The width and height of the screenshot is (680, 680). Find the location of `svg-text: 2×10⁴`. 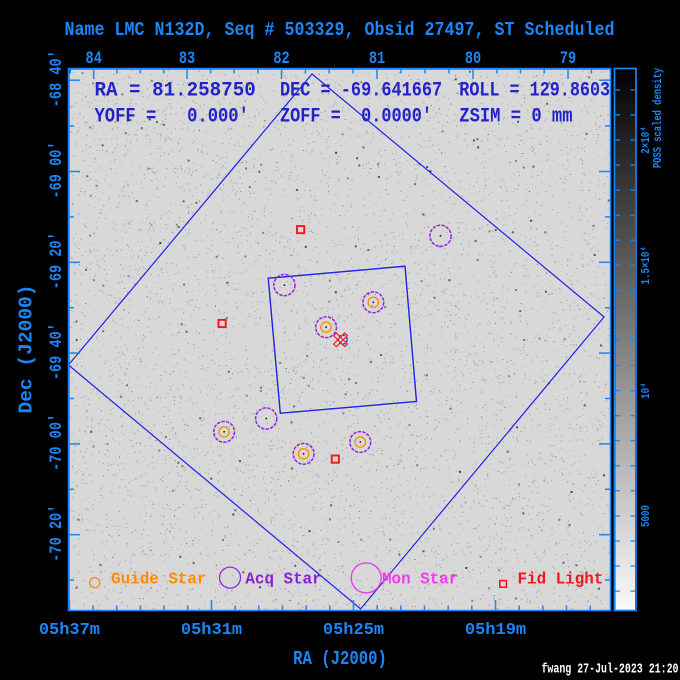

svg-text: 2×10⁴ is located at coordinates (647, 139).